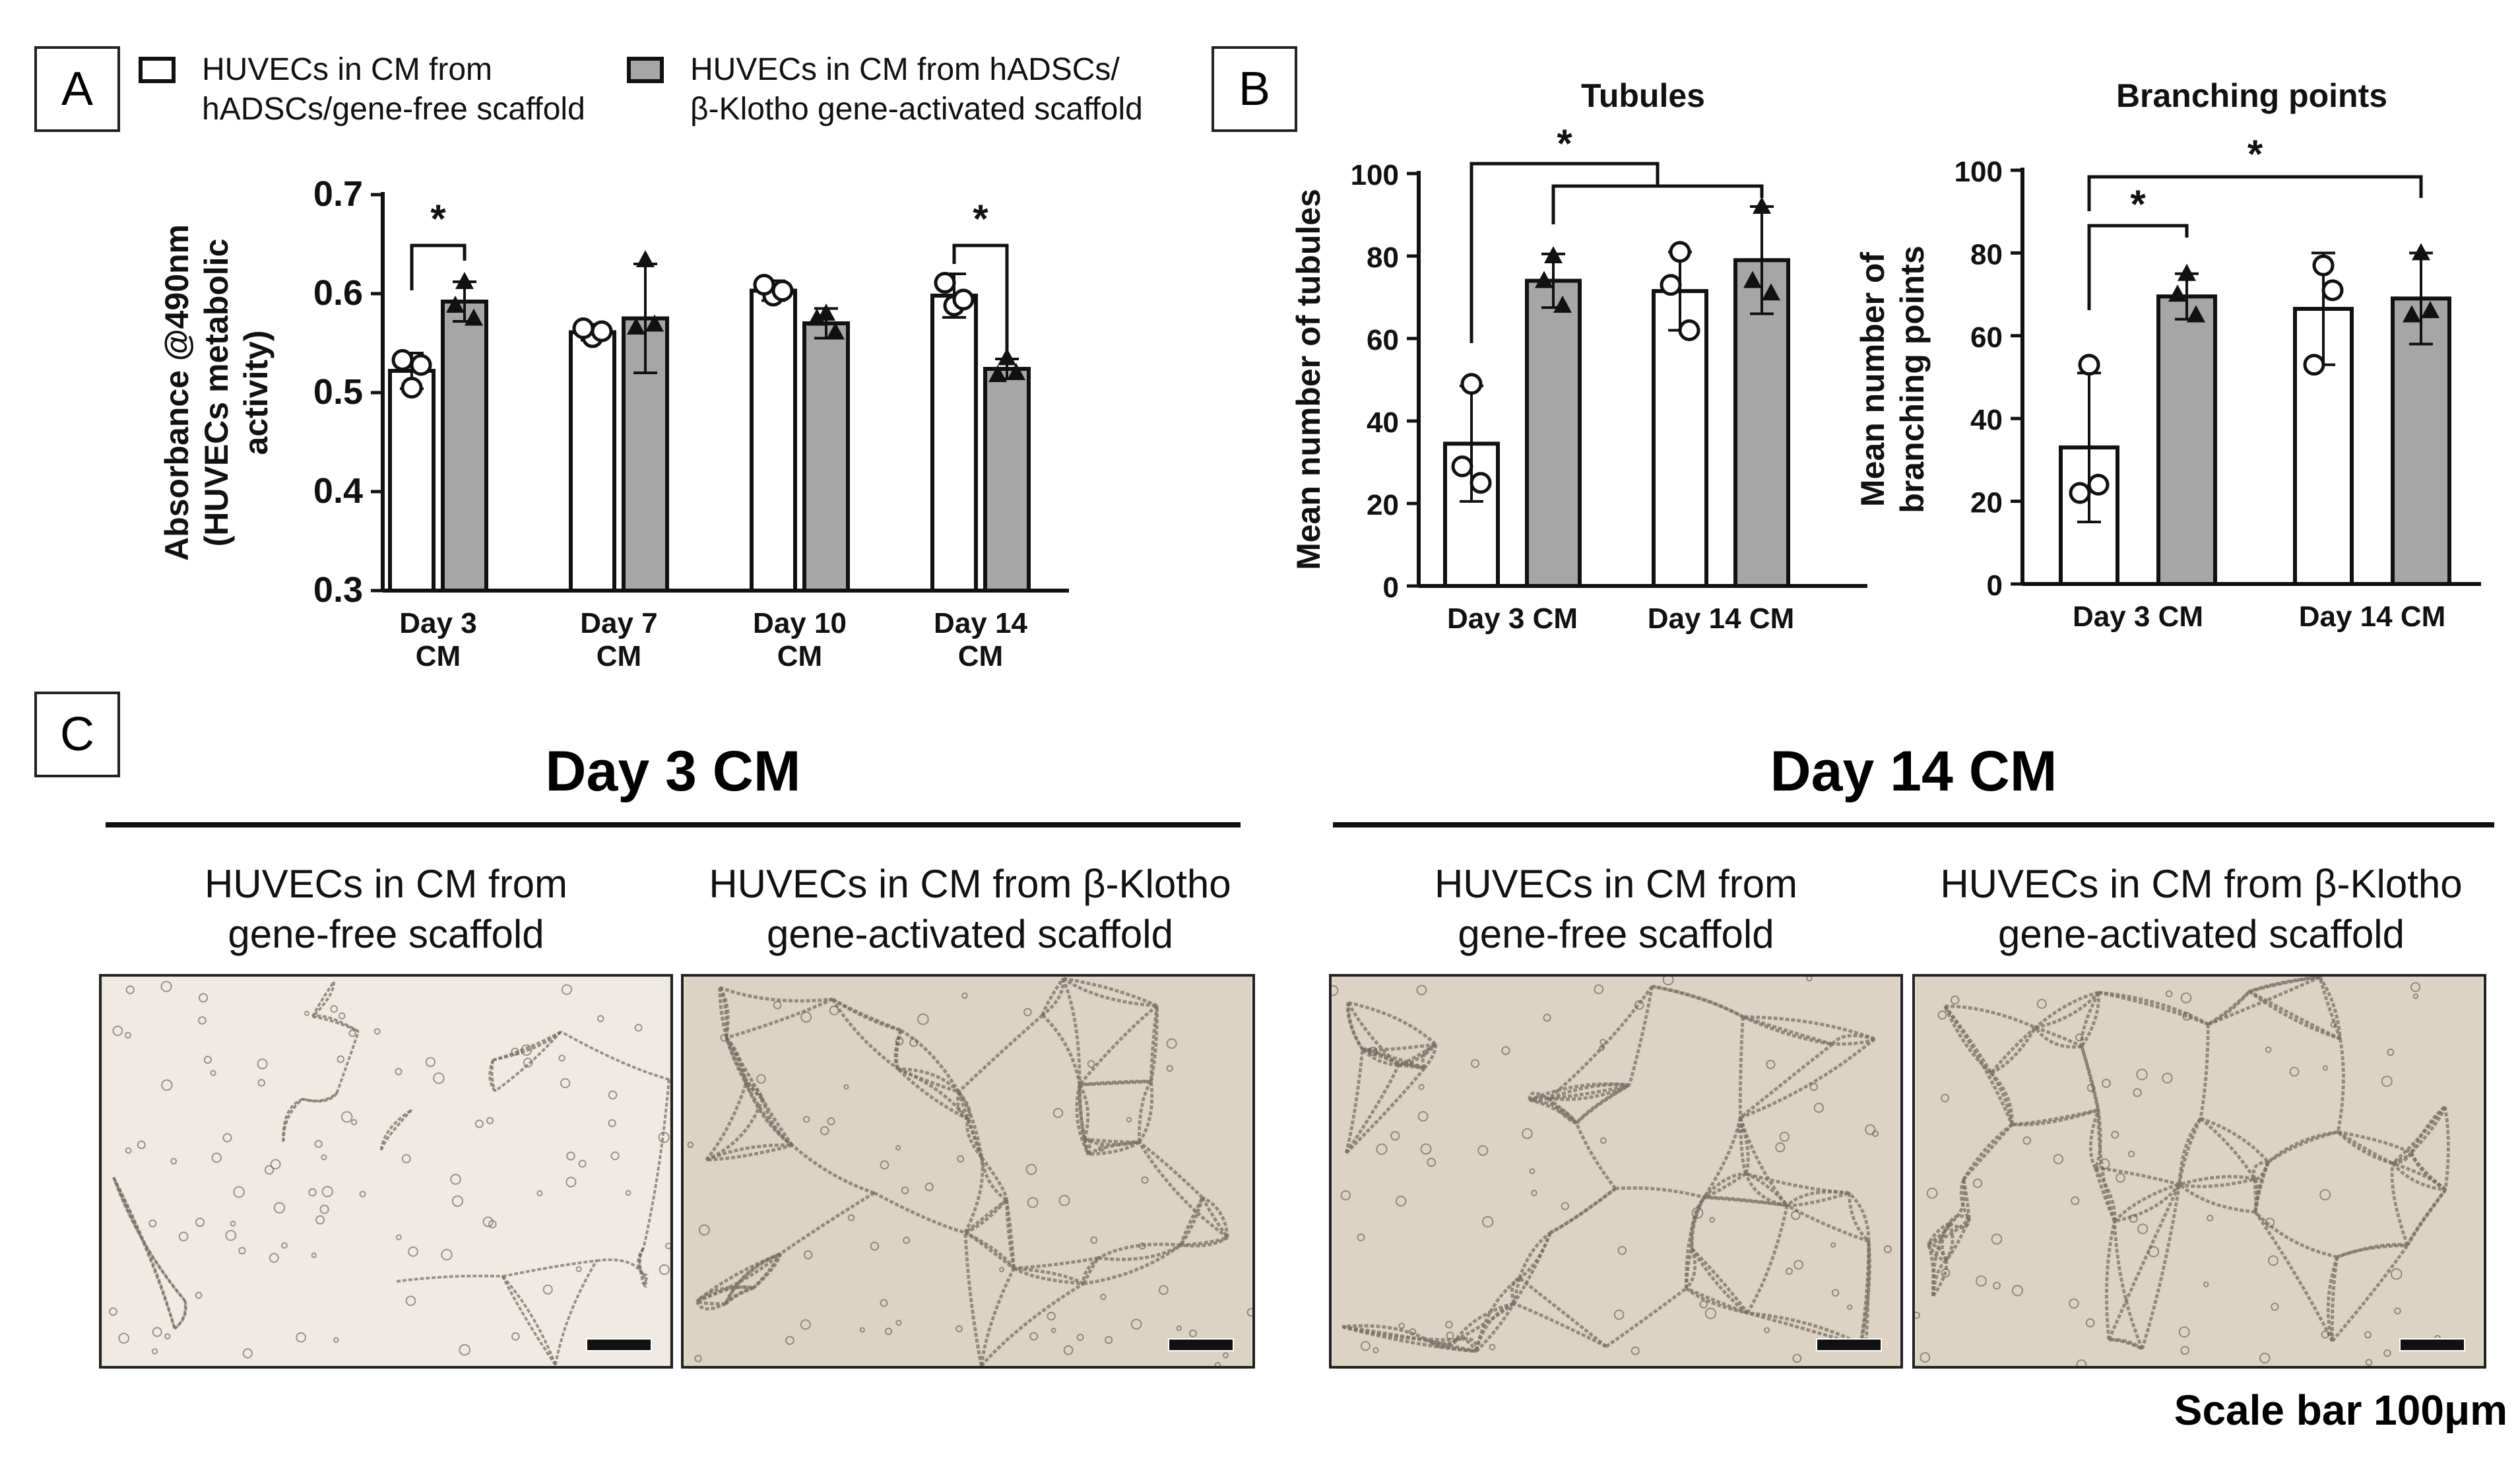 This screenshot has width=2520, height=1457. I want to click on category-label: Day 3 CM, so click(1512, 618).